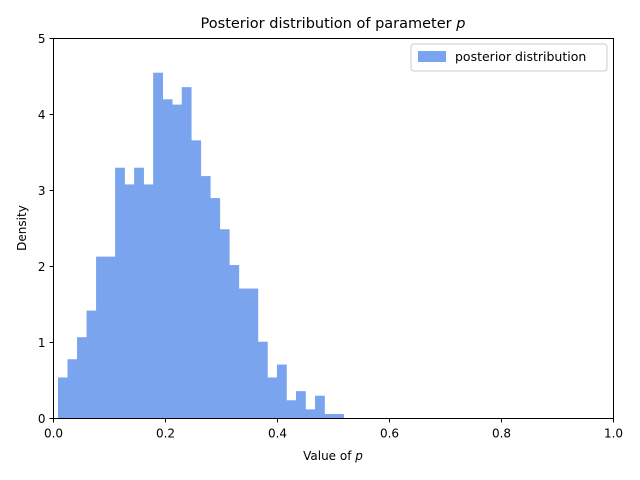 The image size is (640, 480). Describe the element at coordinates (520, 56) in the screenshot. I see `legend-label-posterior-distribution: posterior distribution` at that location.